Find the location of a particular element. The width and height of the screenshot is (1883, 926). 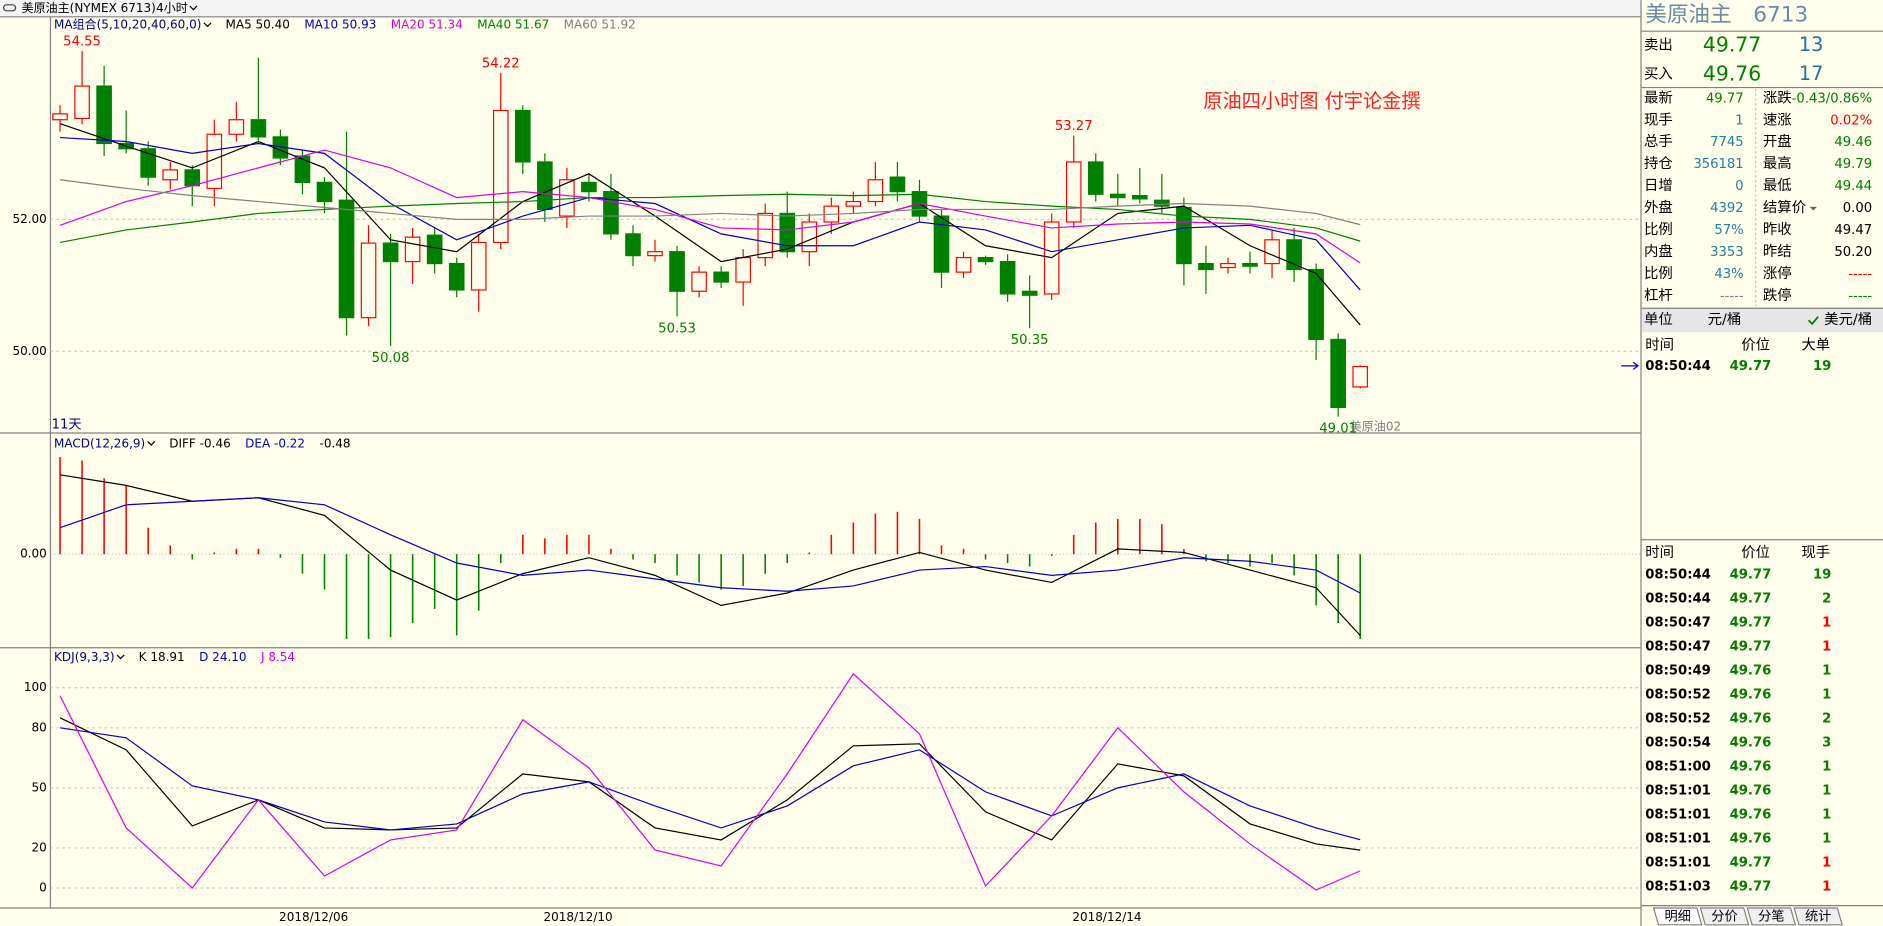

y-tick-label: 20 is located at coordinates (39, 847).